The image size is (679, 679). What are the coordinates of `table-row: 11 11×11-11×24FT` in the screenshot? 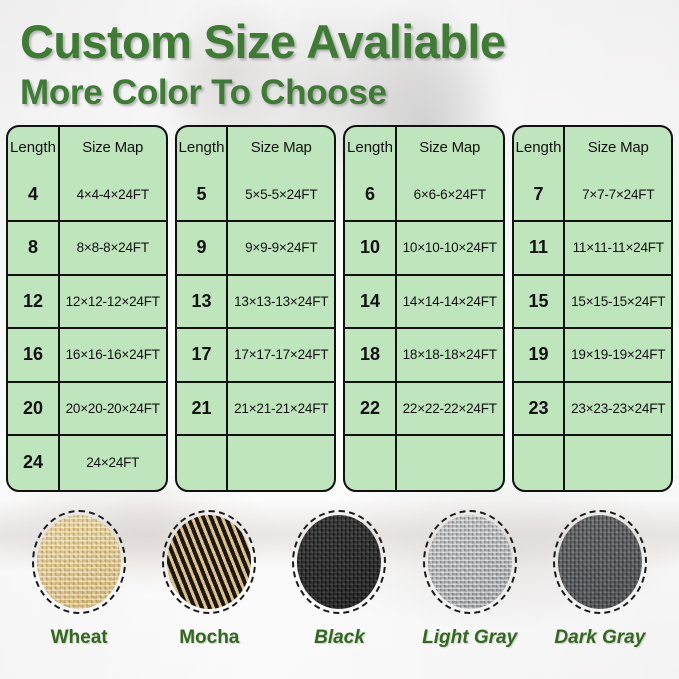 It's located at (592, 249).